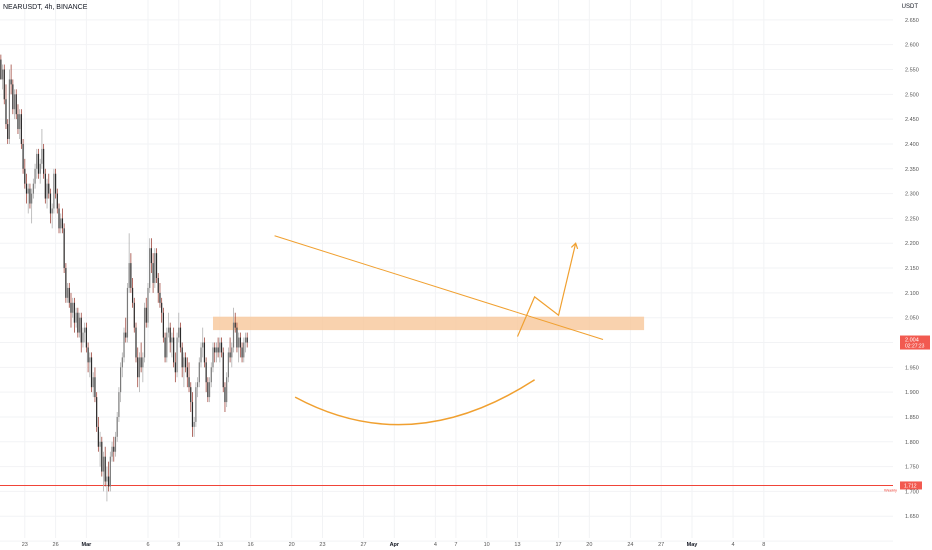  Describe the element at coordinates (912, 145) in the screenshot. I see `y-tick-label: 2.400` at that location.